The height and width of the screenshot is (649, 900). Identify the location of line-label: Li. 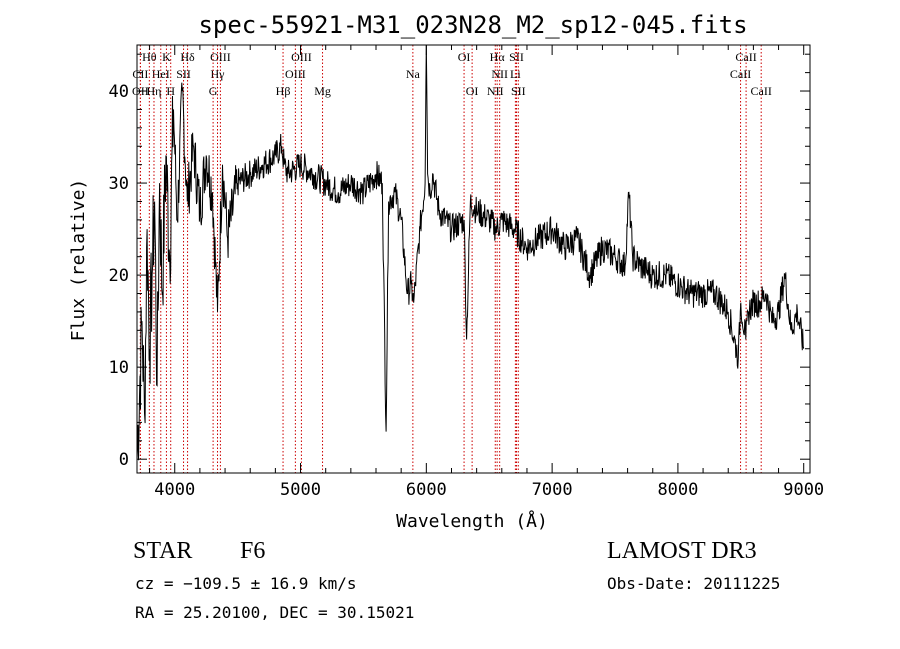
(515, 74).